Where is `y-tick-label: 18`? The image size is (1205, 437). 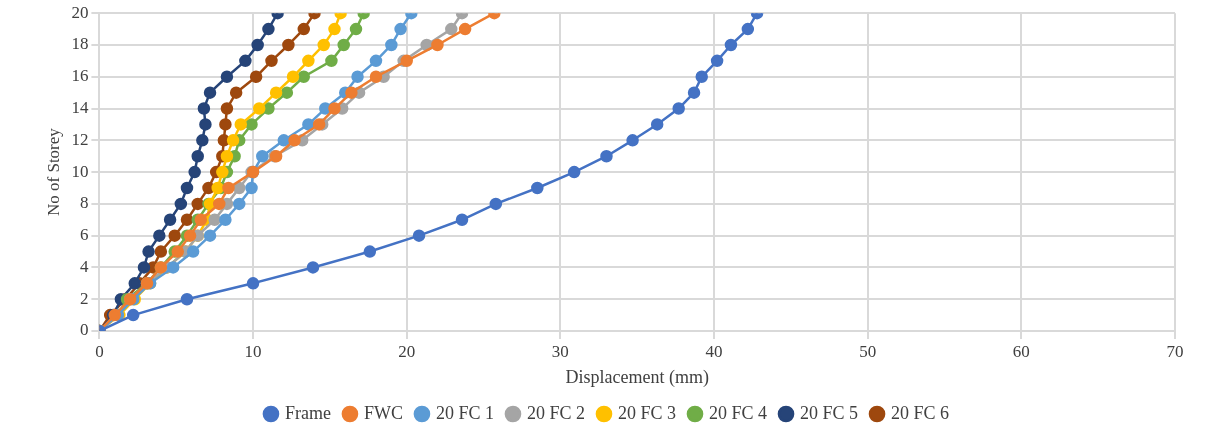 y-tick-label: 18 is located at coordinates (80, 44).